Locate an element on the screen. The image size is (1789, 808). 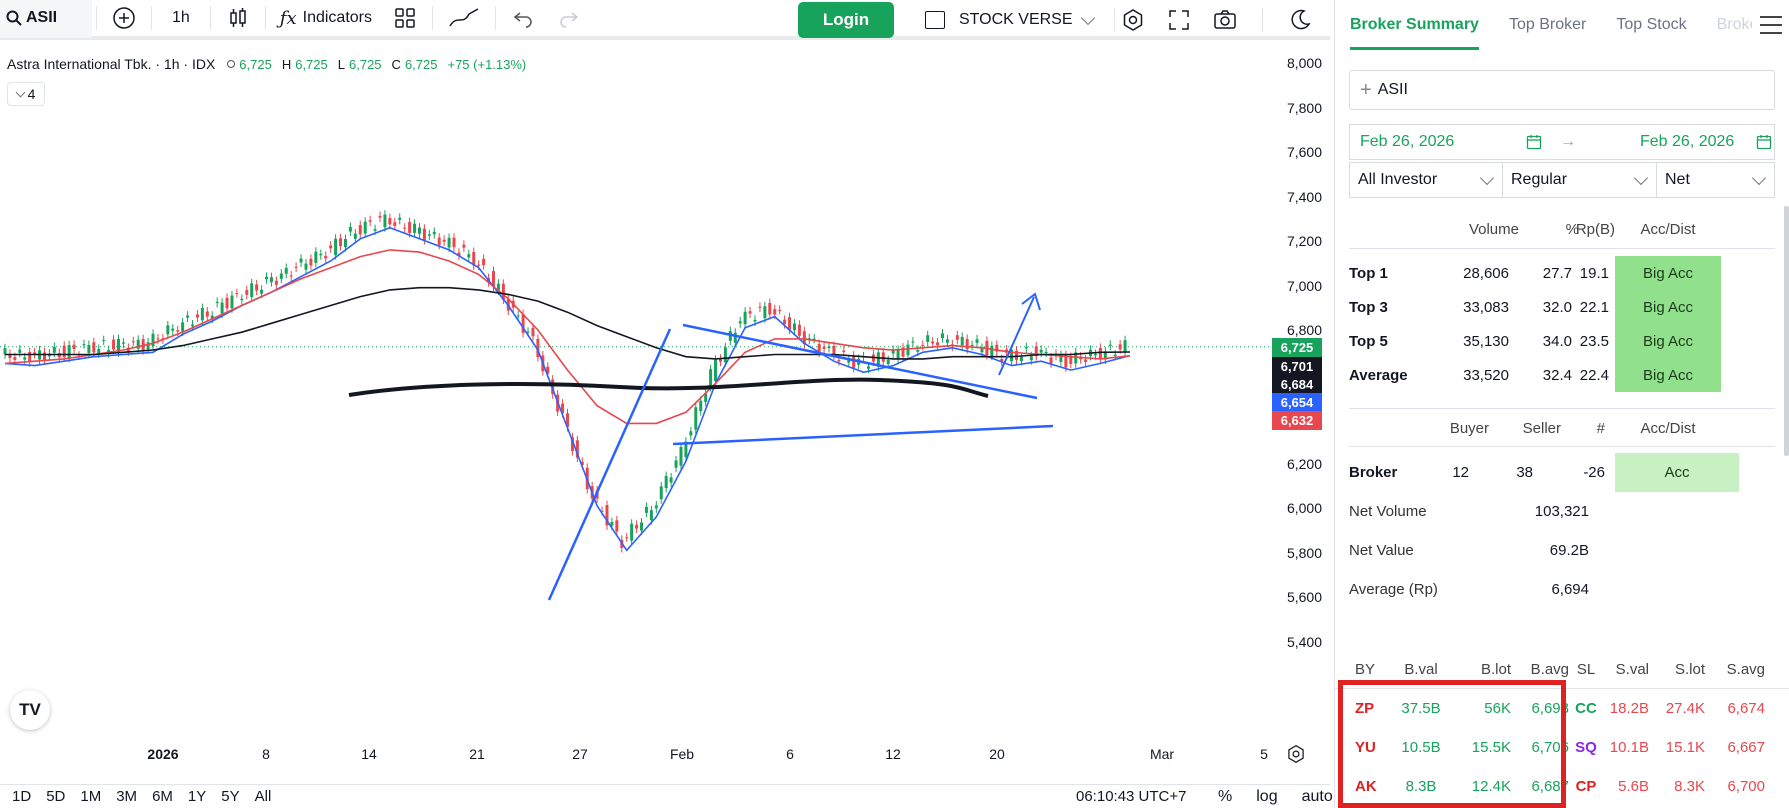
tab-broker: Broker is located at coordinates (1734, 24).